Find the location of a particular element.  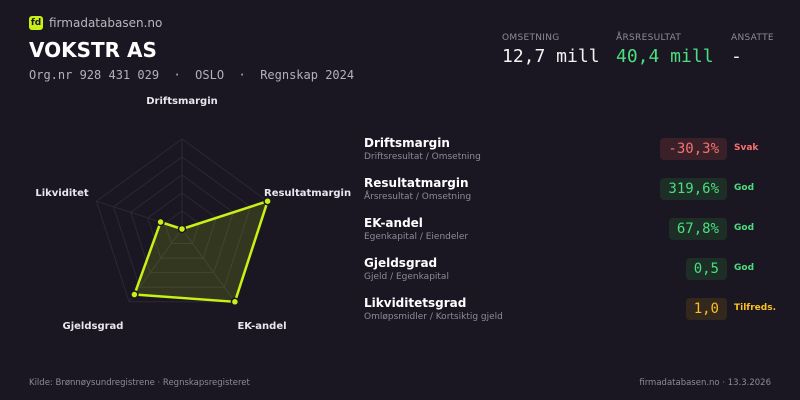

kpi-arsresultat: ÅRSRESULTAT 40,4 mill is located at coordinates (665, 50).